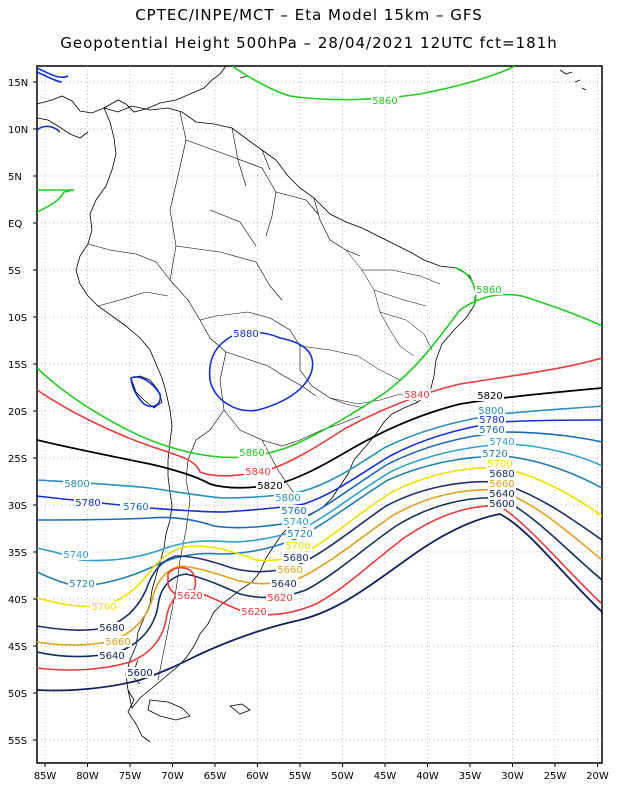 Image resolution: width=618 pixels, height=800 pixels. I want to click on central-america-coast, so click(132, 90).